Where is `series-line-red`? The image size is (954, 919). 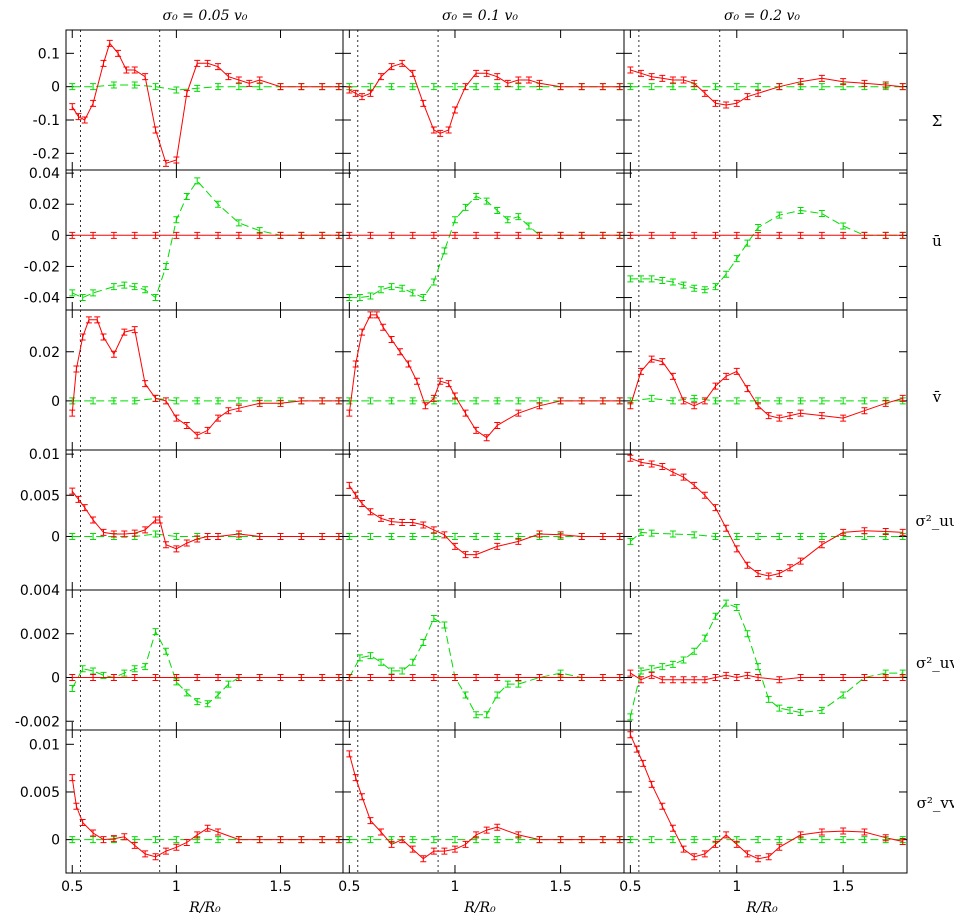 series-line-red is located at coordinates (205, 103).